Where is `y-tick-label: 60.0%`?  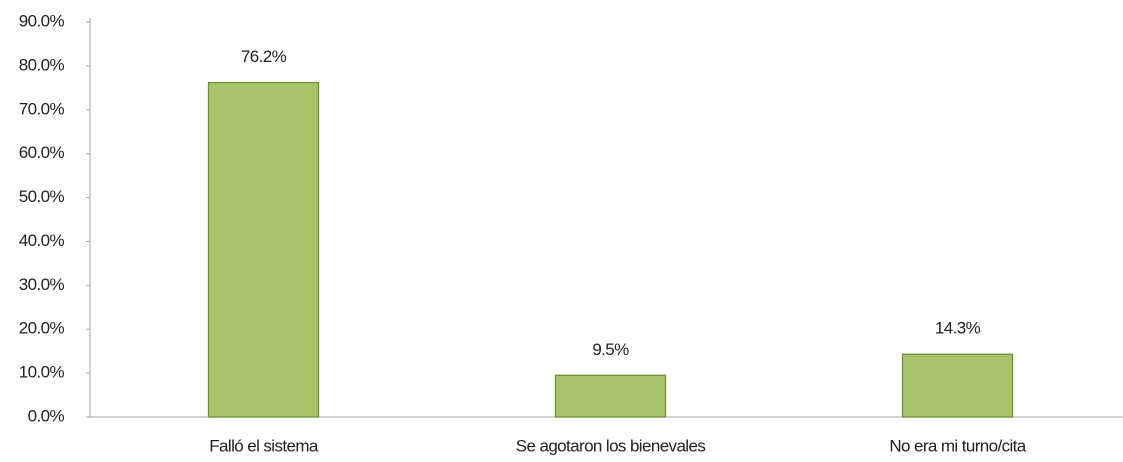
y-tick-label: 60.0% is located at coordinates (42, 152).